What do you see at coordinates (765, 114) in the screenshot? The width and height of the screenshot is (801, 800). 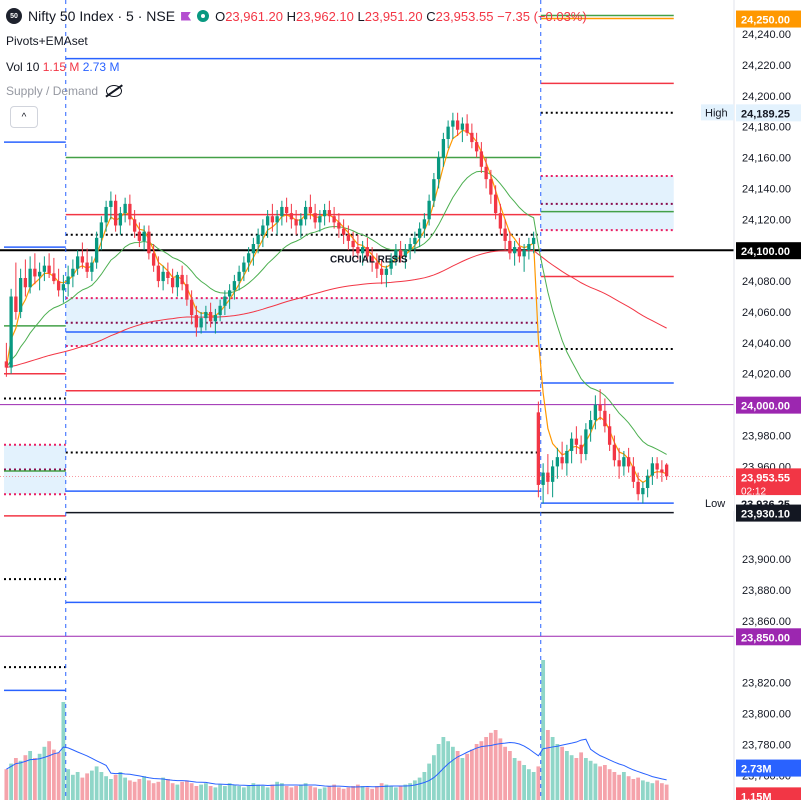 I see `price-label: 24,189.25` at bounding box center [765, 114].